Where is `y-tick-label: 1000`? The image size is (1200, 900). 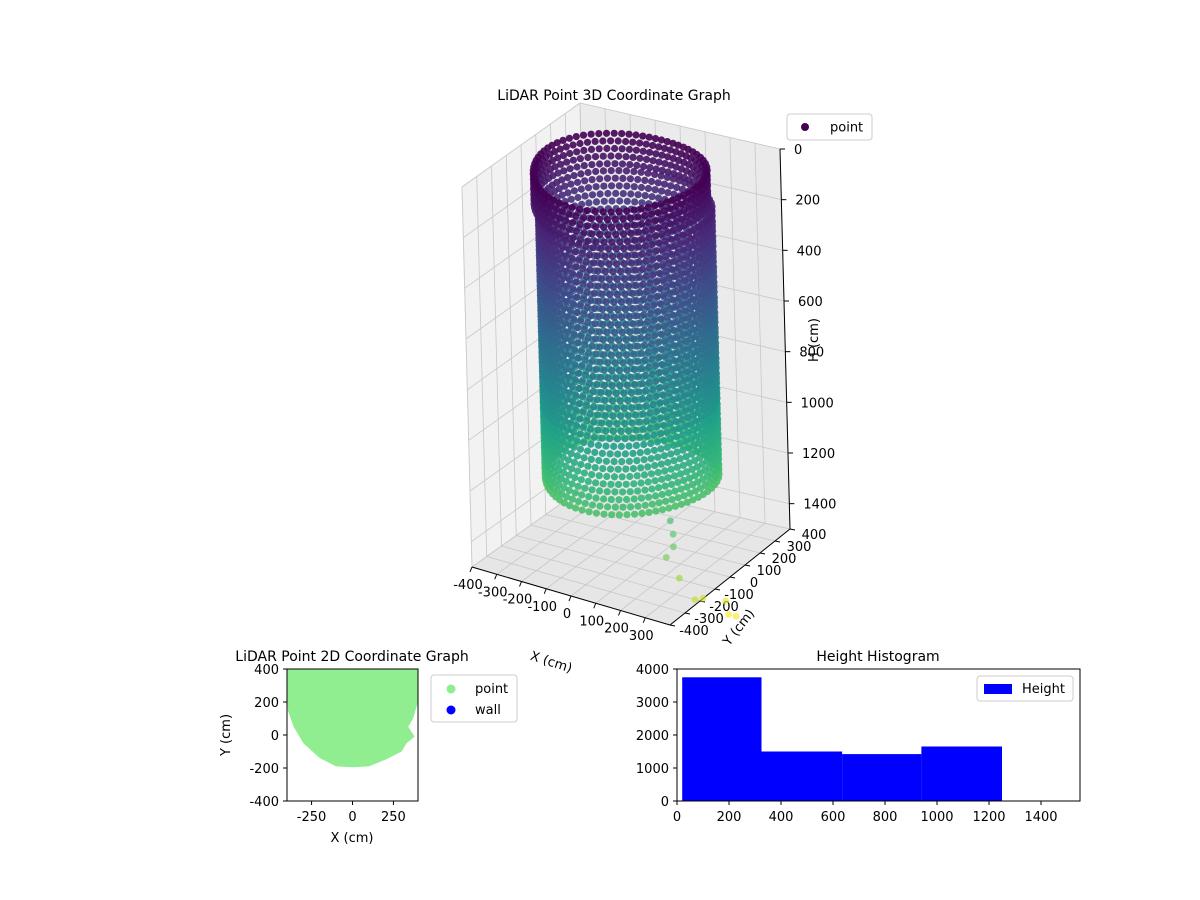
y-tick-label: 1000 is located at coordinates (652, 769).